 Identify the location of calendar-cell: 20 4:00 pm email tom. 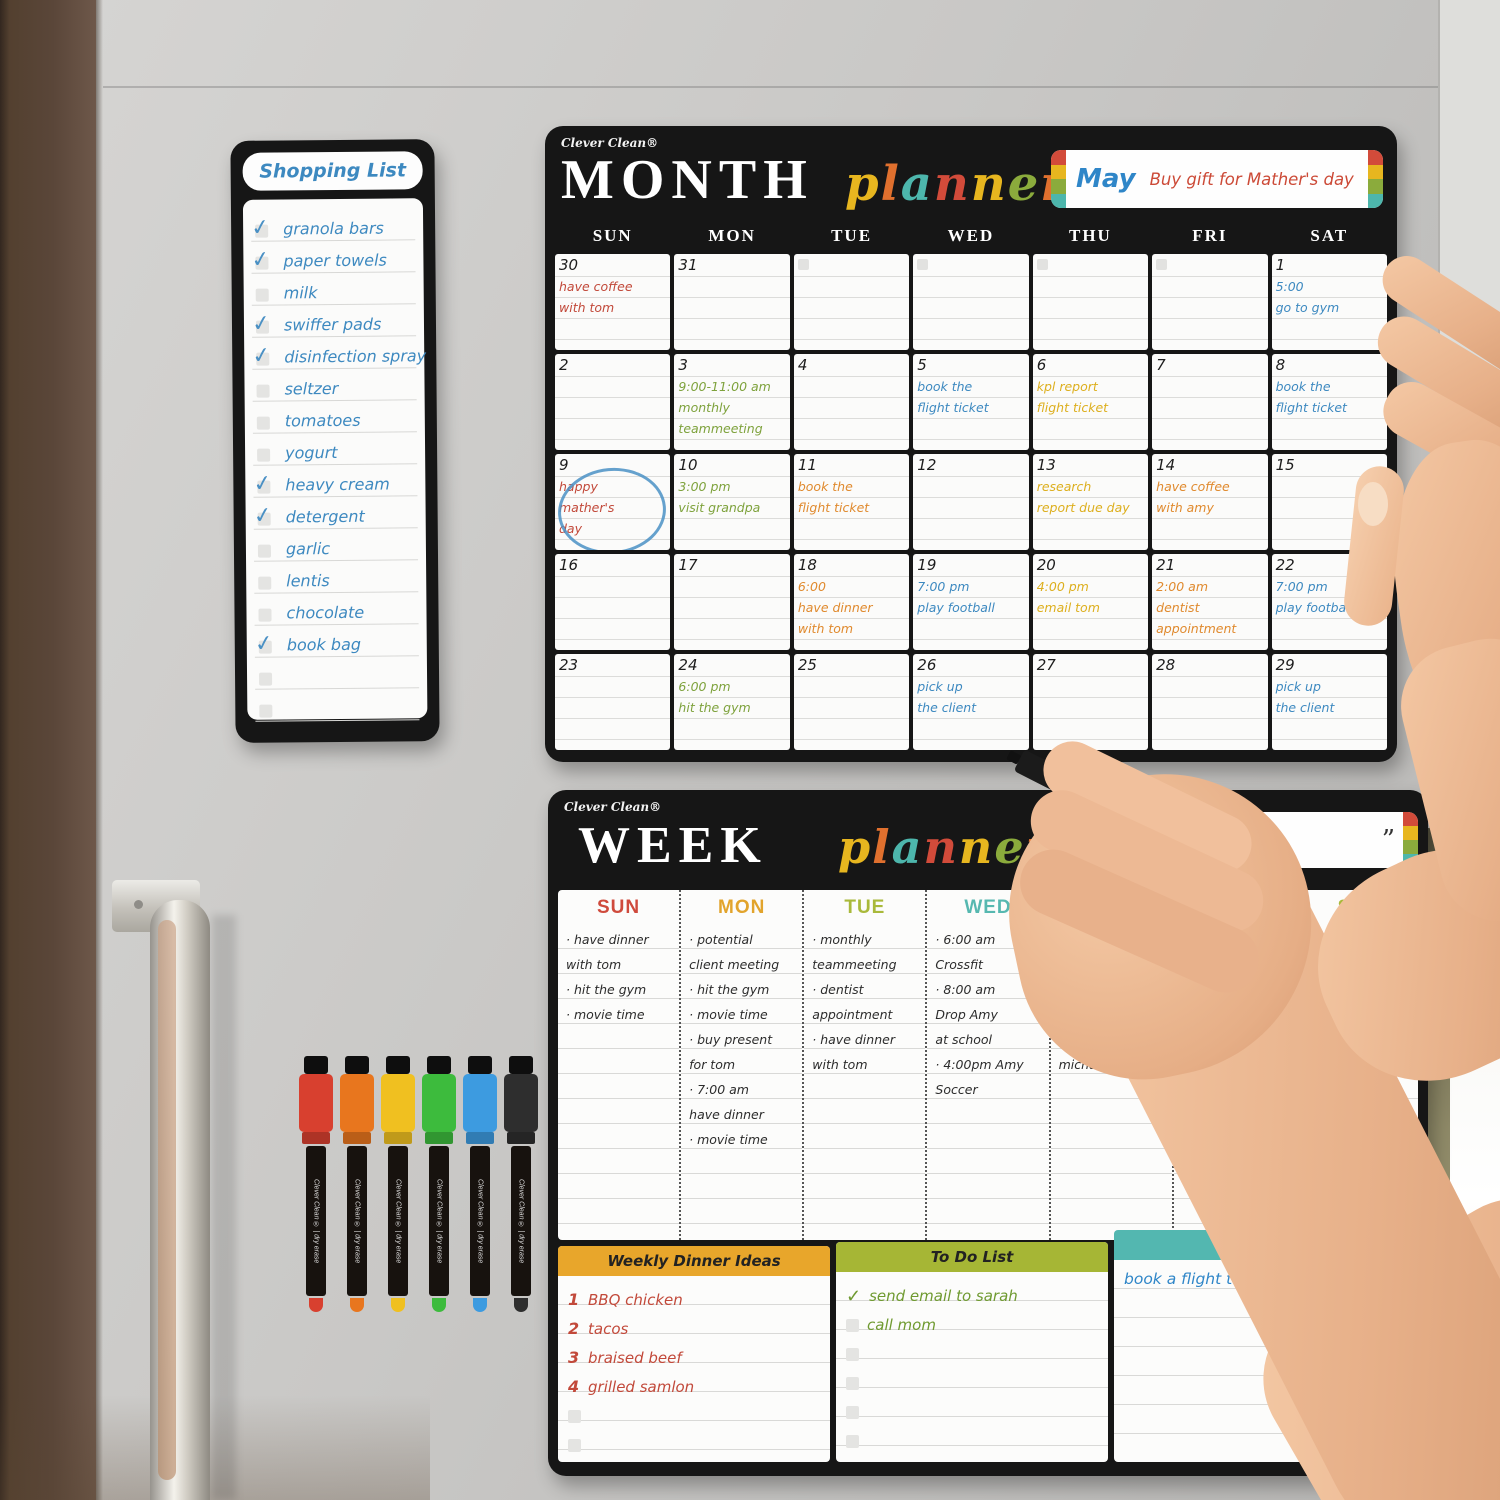
(1090, 602).